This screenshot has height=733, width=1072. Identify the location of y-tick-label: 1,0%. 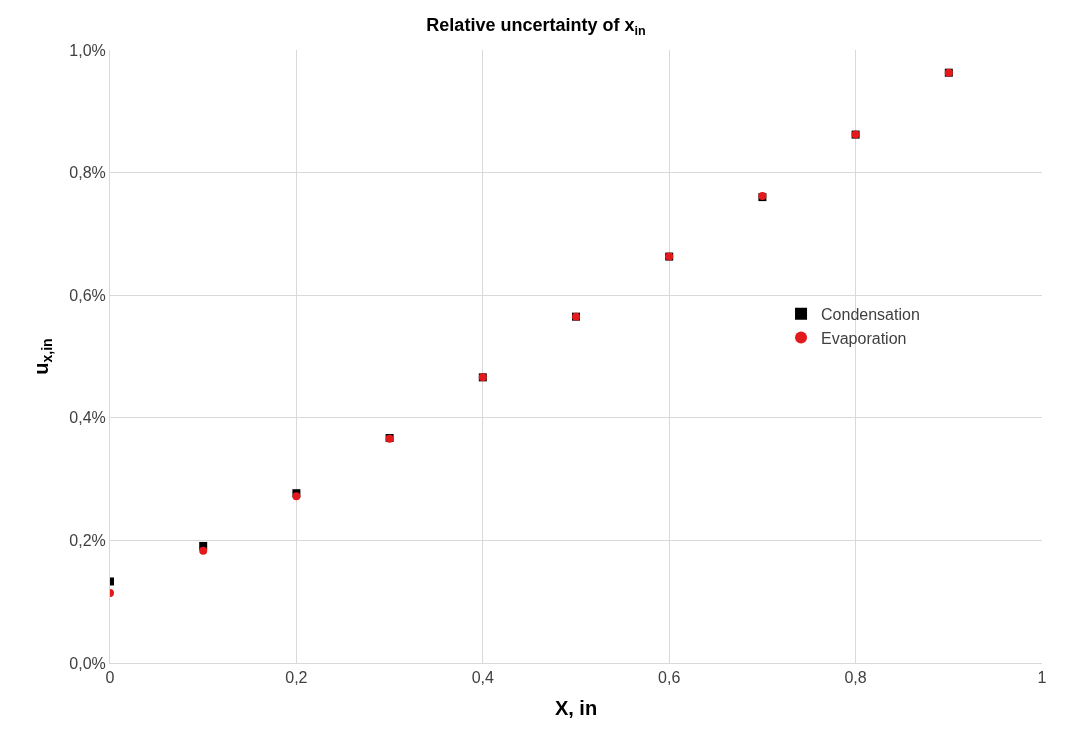
(87, 50).